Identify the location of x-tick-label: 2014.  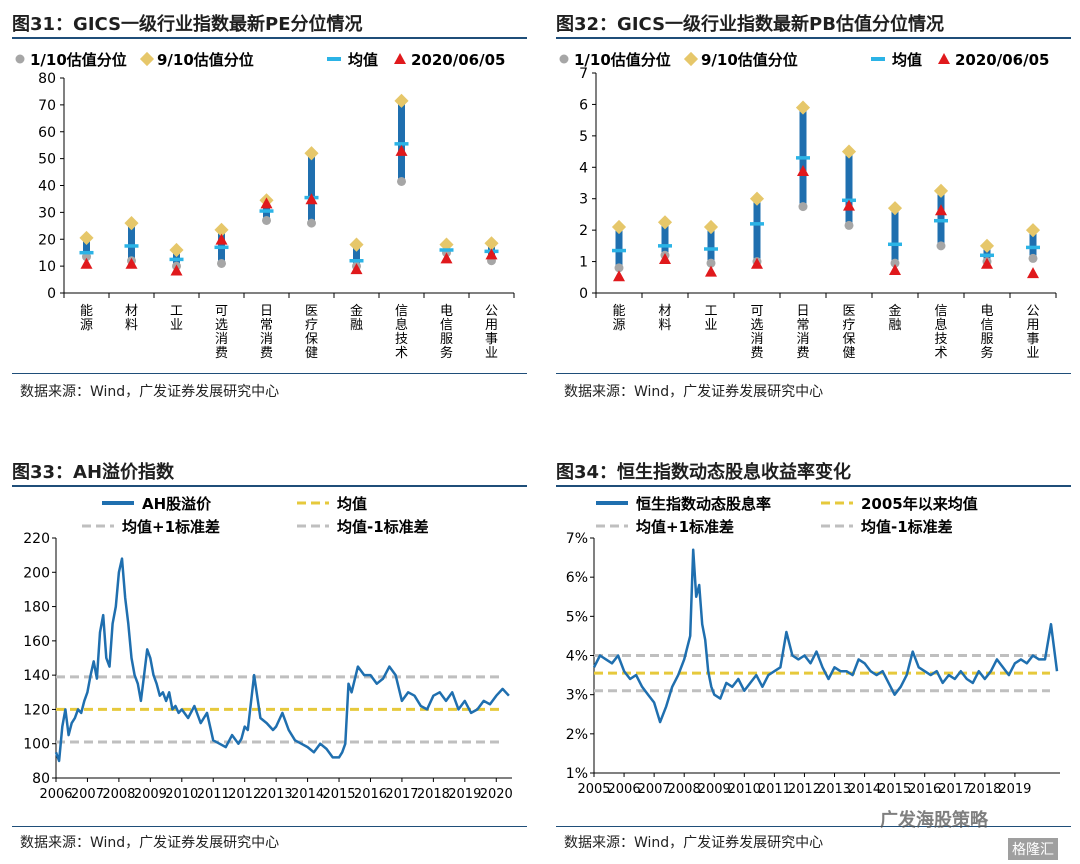
(864, 789).